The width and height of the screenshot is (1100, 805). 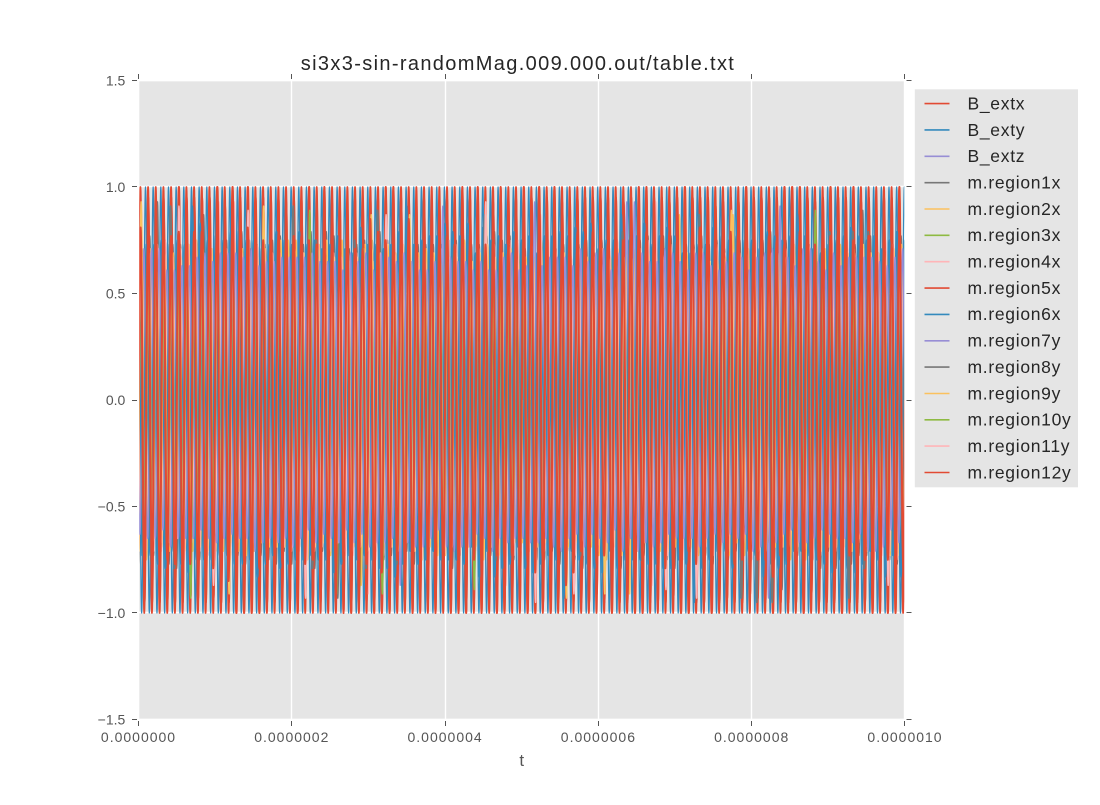 What do you see at coordinates (116, 293) in the screenshot?
I see `svg-text: 0.5` at bounding box center [116, 293].